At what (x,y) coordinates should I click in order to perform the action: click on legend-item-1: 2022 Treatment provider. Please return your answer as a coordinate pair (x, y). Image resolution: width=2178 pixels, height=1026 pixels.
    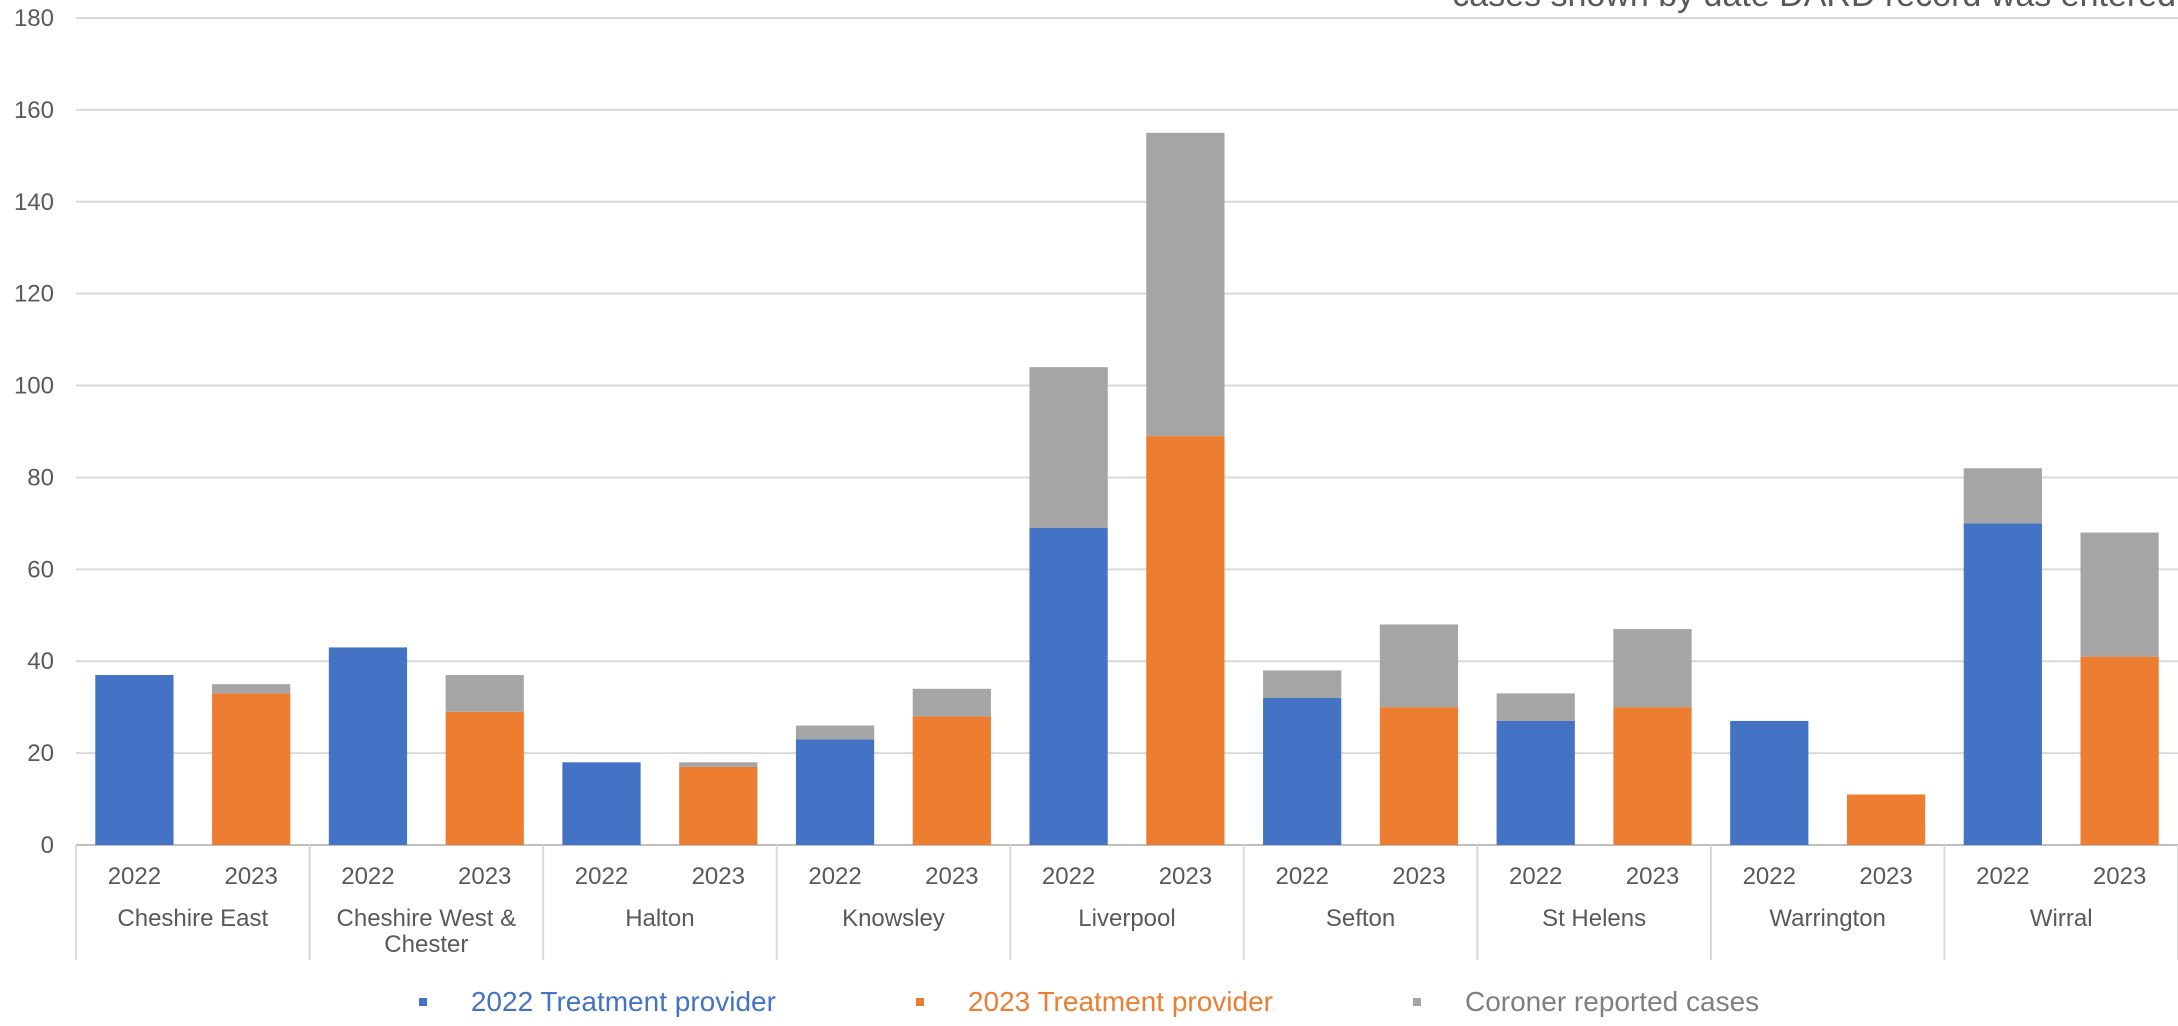
    Looking at the image, I should click on (597, 1002).